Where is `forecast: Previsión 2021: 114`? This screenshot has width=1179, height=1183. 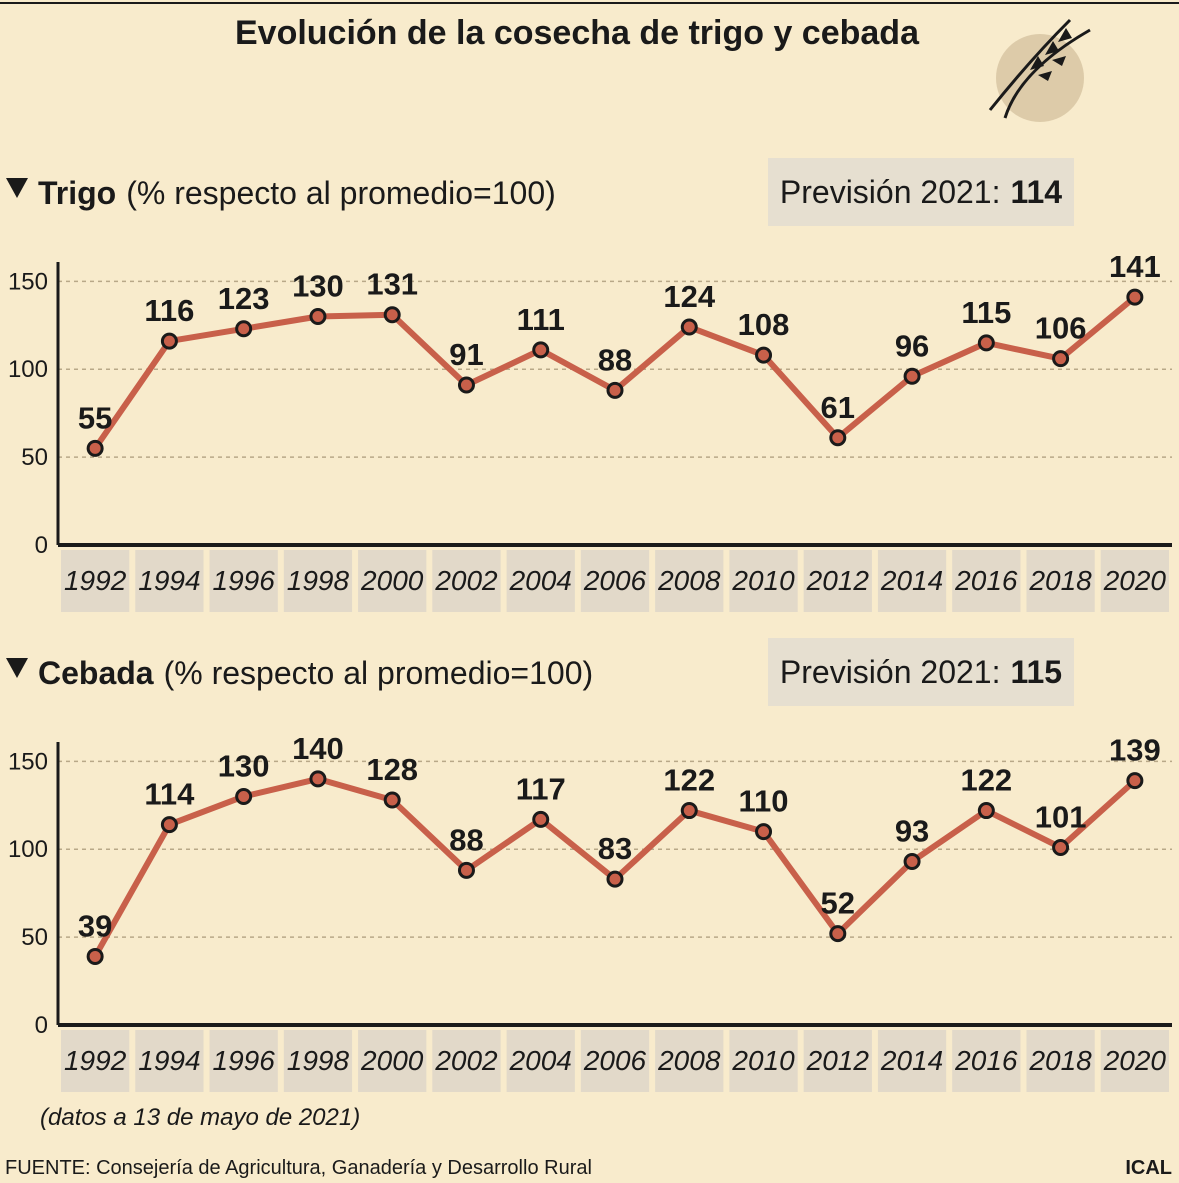 forecast: Previsión 2021: 114 is located at coordinates (921, 192).